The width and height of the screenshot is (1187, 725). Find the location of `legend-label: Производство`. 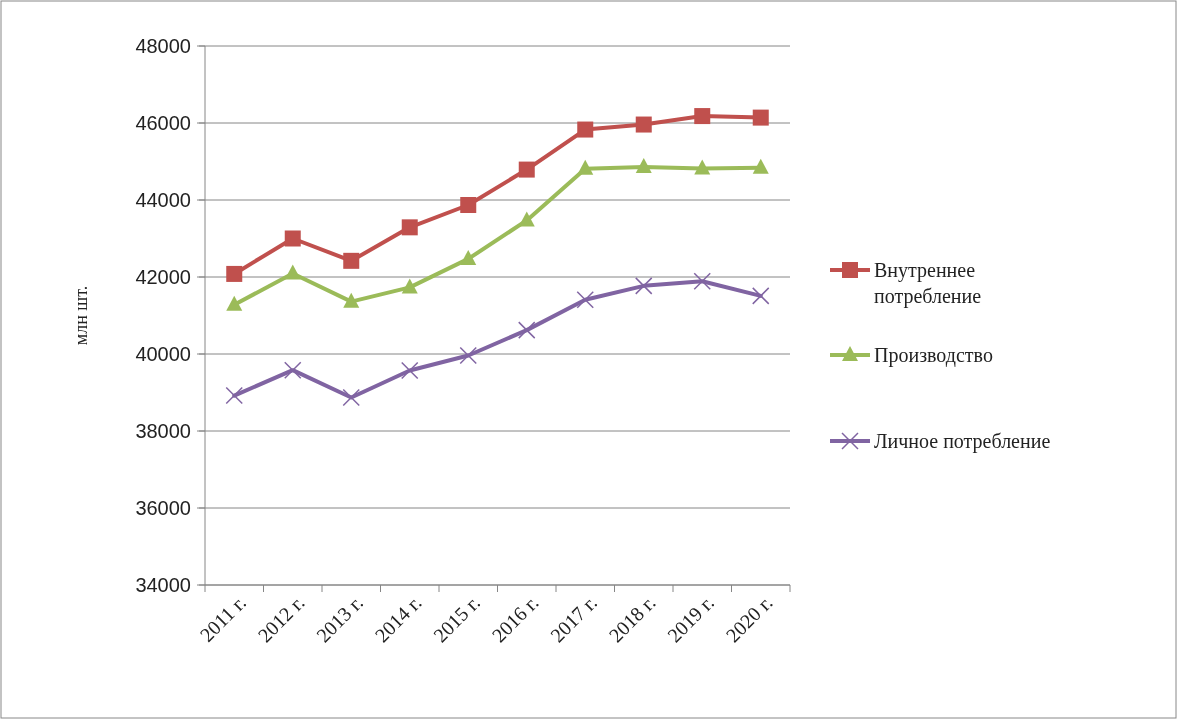

legend-label: Производство is located at coordinates (933, 355).